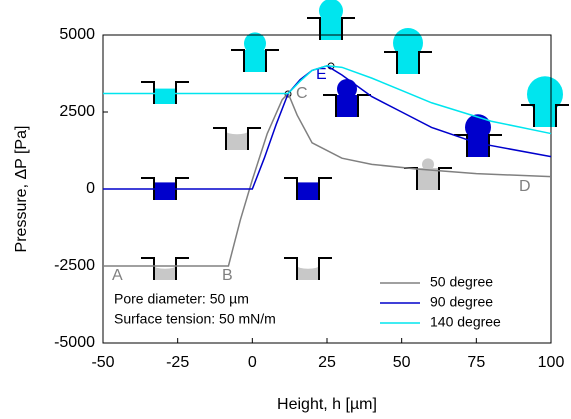 This screenshot has width=571, height=419. Describe the element at coordinates (465, 322) in the screenshot. I see `legend-label: 140 degree` at that location.